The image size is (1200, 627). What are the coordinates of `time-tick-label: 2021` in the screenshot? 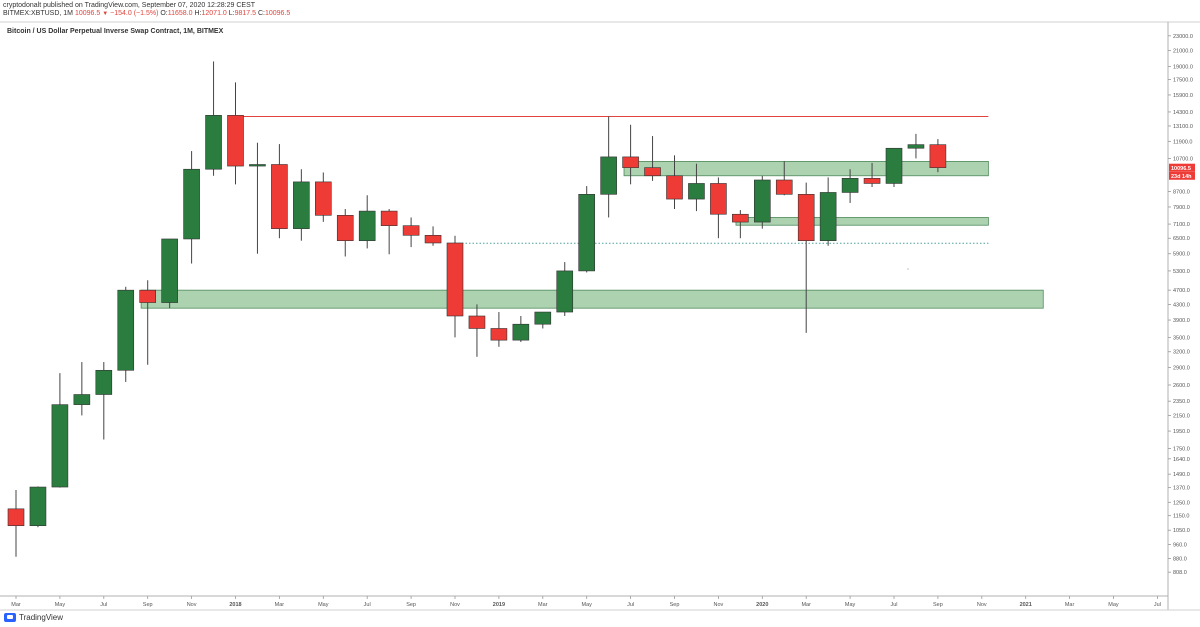 It's located at (1026, 605).